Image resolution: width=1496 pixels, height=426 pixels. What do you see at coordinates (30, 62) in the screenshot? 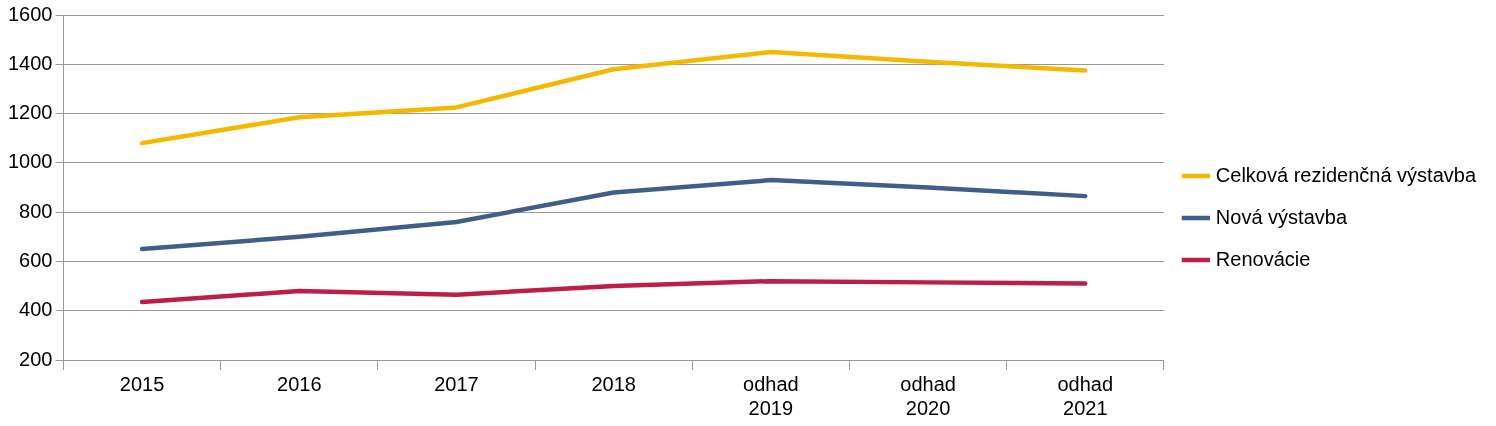
I see `y-tick-label: 1400` at bounding box center [30, 62].